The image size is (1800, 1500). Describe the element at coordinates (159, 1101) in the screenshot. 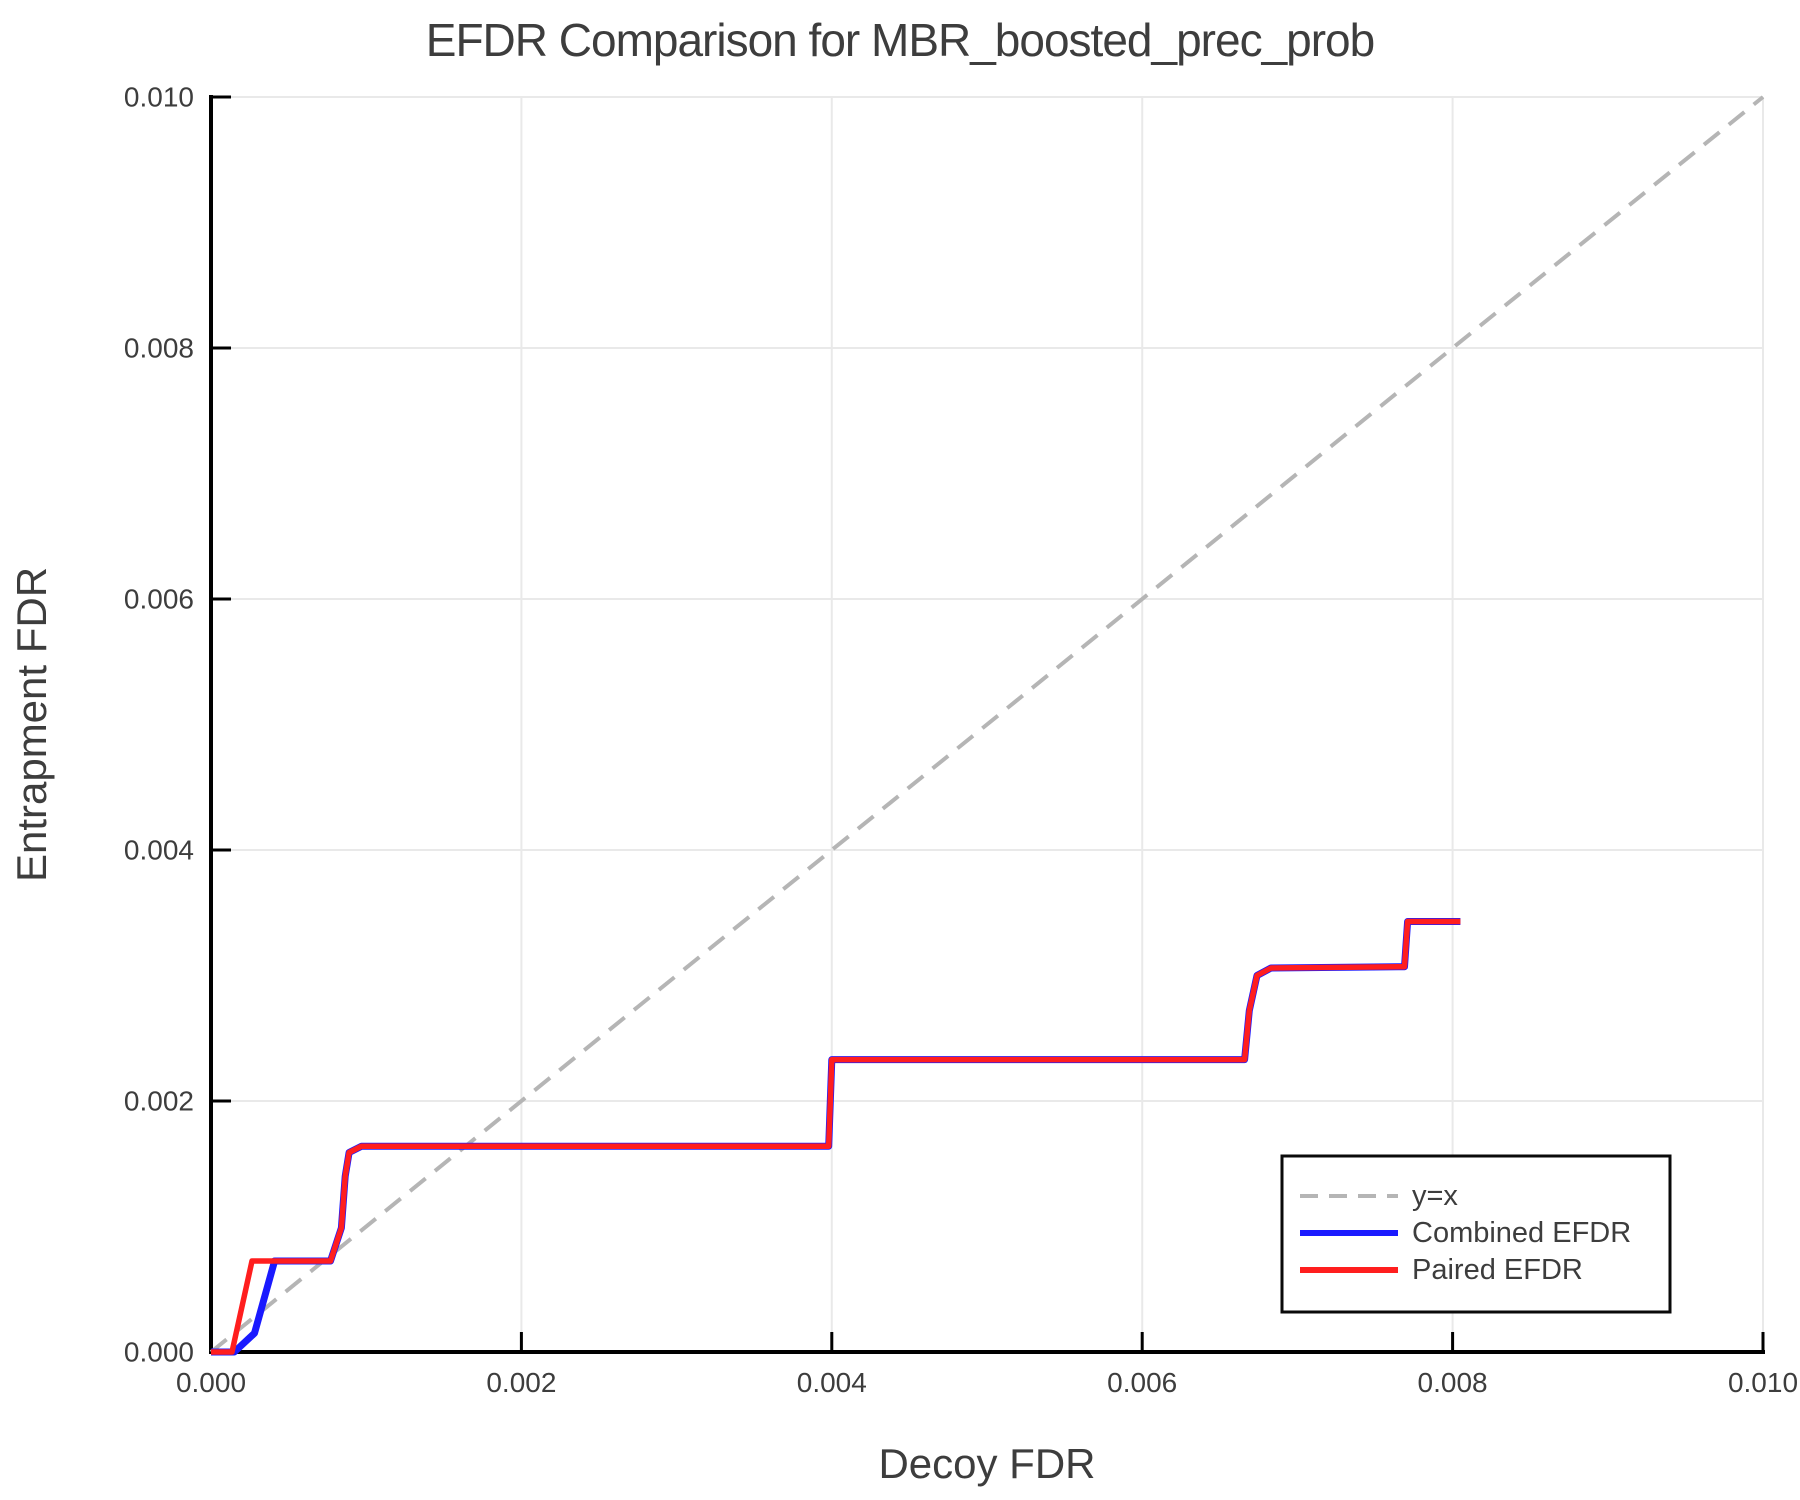

I see `y-tick-label: 0.002` at that location.